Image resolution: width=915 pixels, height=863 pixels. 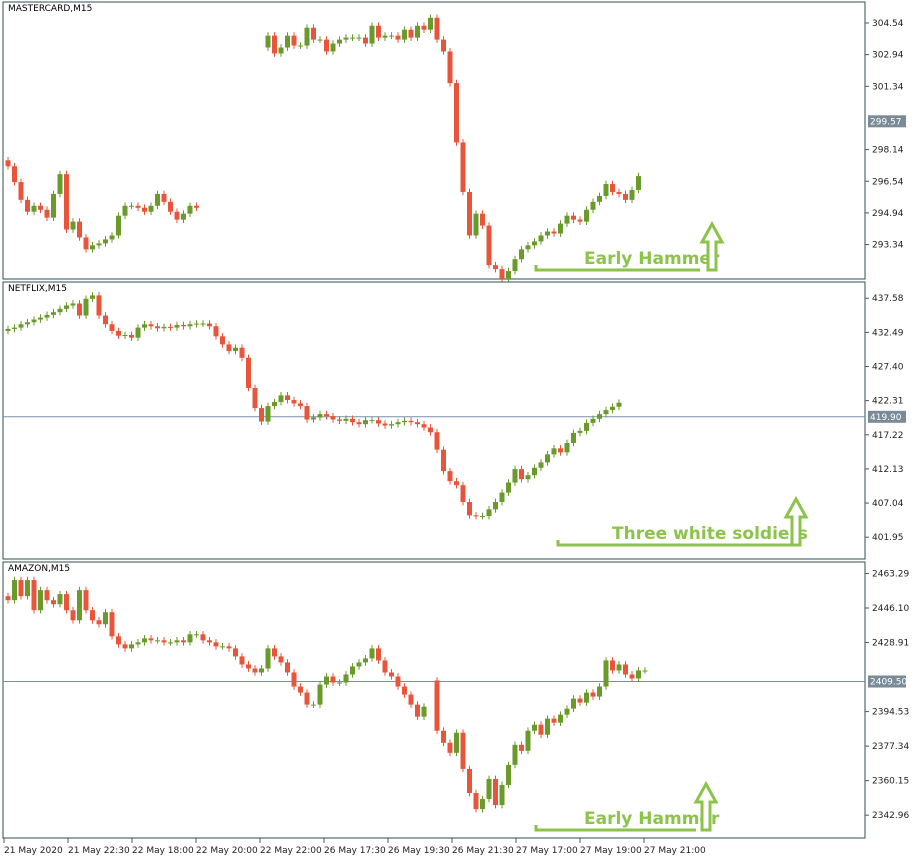 I want to click on panel-title-amazon: AMAZON,M15, so click(x=39, y=569).